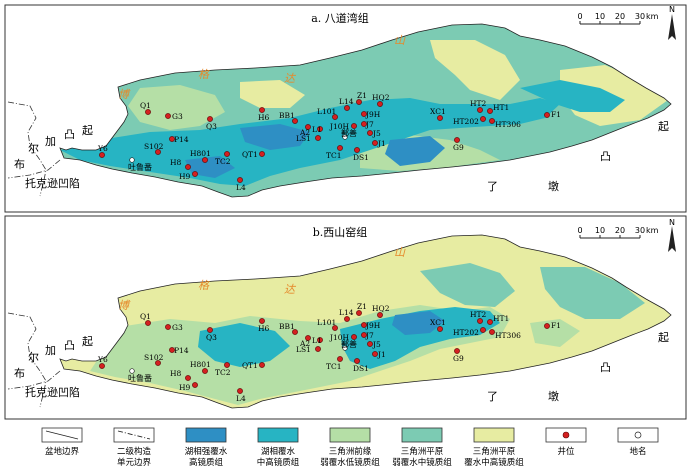  What do you see at coordinates (663, 337) in the screenshot?
I see `region-label-qi-right: 起` at bounding box center [663, 337].